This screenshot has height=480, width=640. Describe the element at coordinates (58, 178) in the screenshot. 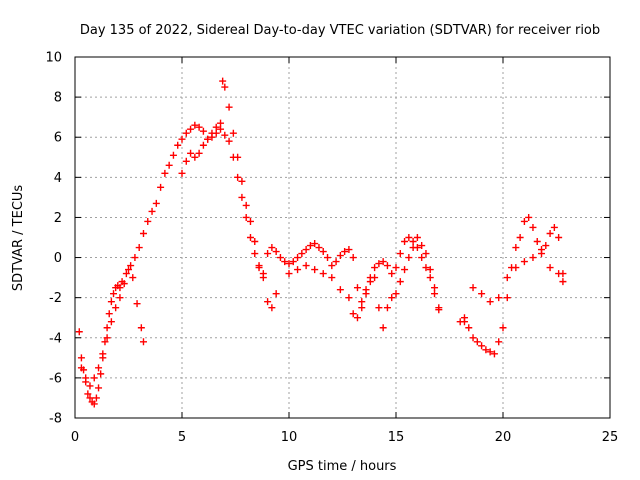

I see `y-tick-label: 4` at that location.